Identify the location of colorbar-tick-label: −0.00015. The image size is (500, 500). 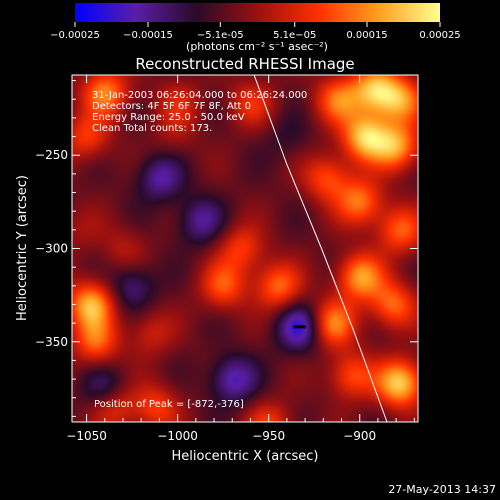
(148, 35).